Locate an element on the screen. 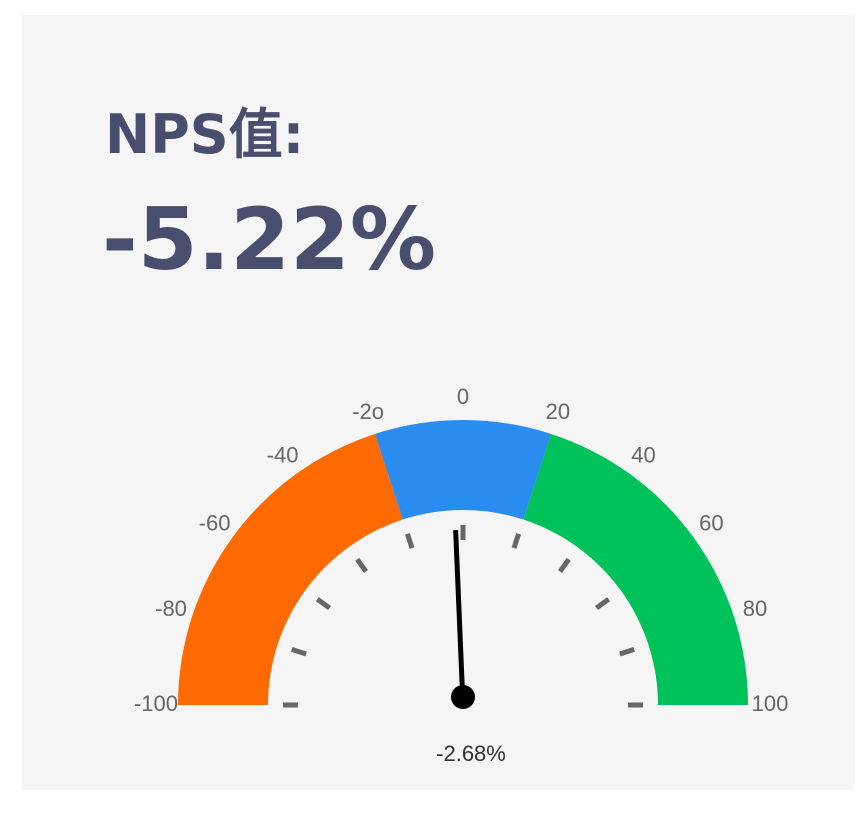 Image resolution: width=863 pixels, height=818 pixels. needle-hub is located at coordinates (463, 697).